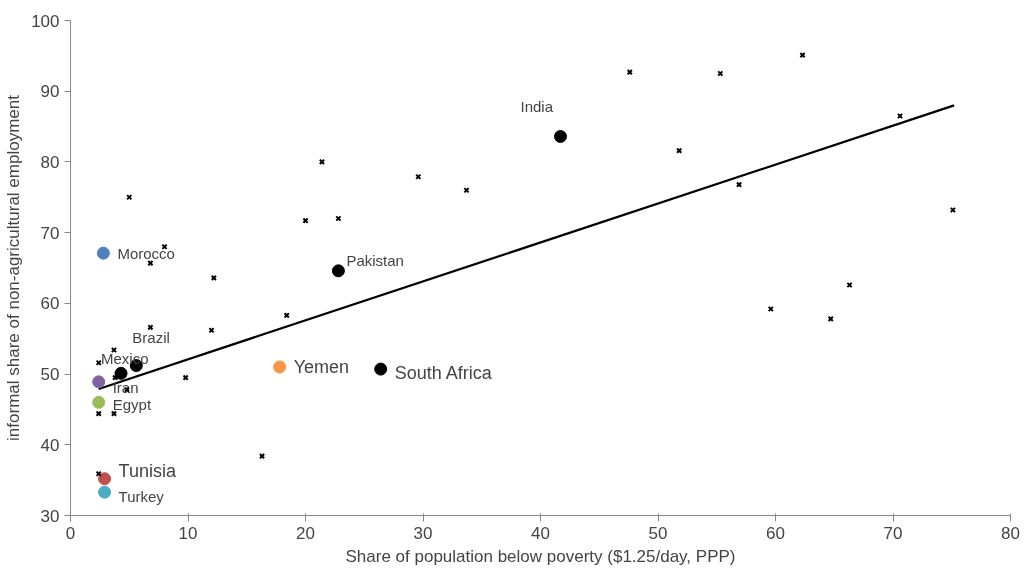 This screenshot has height=577, width=1033. Describe the element at coordinates (45, 21) in the screenshot. I see `y-tick-label: 100` at that location.